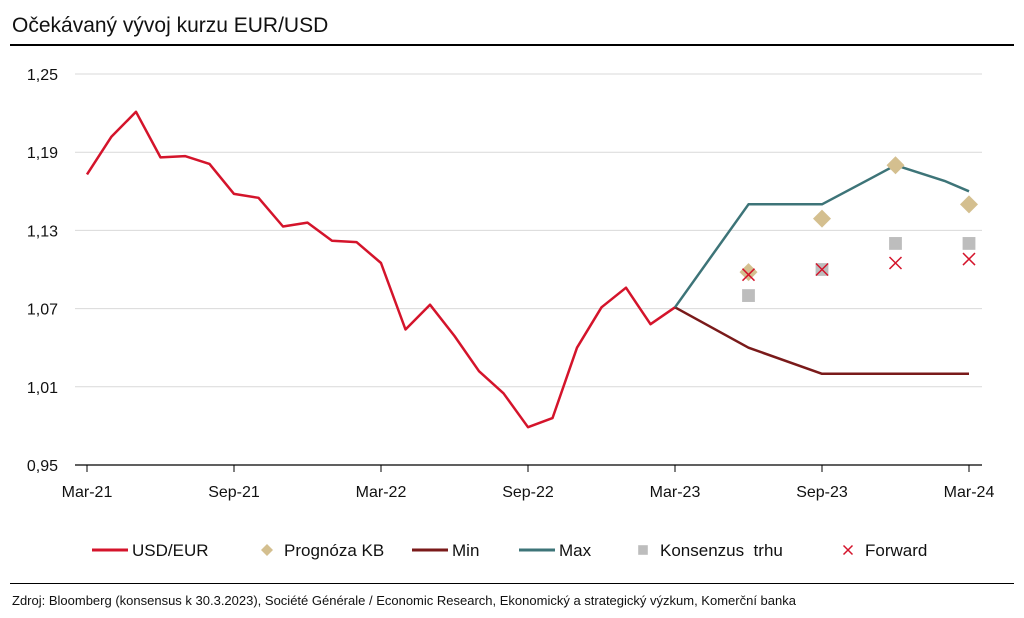  Describe the element at coordinates (42, 388) in the screenshot. I see `y-tick-label: 1,01` at that location.